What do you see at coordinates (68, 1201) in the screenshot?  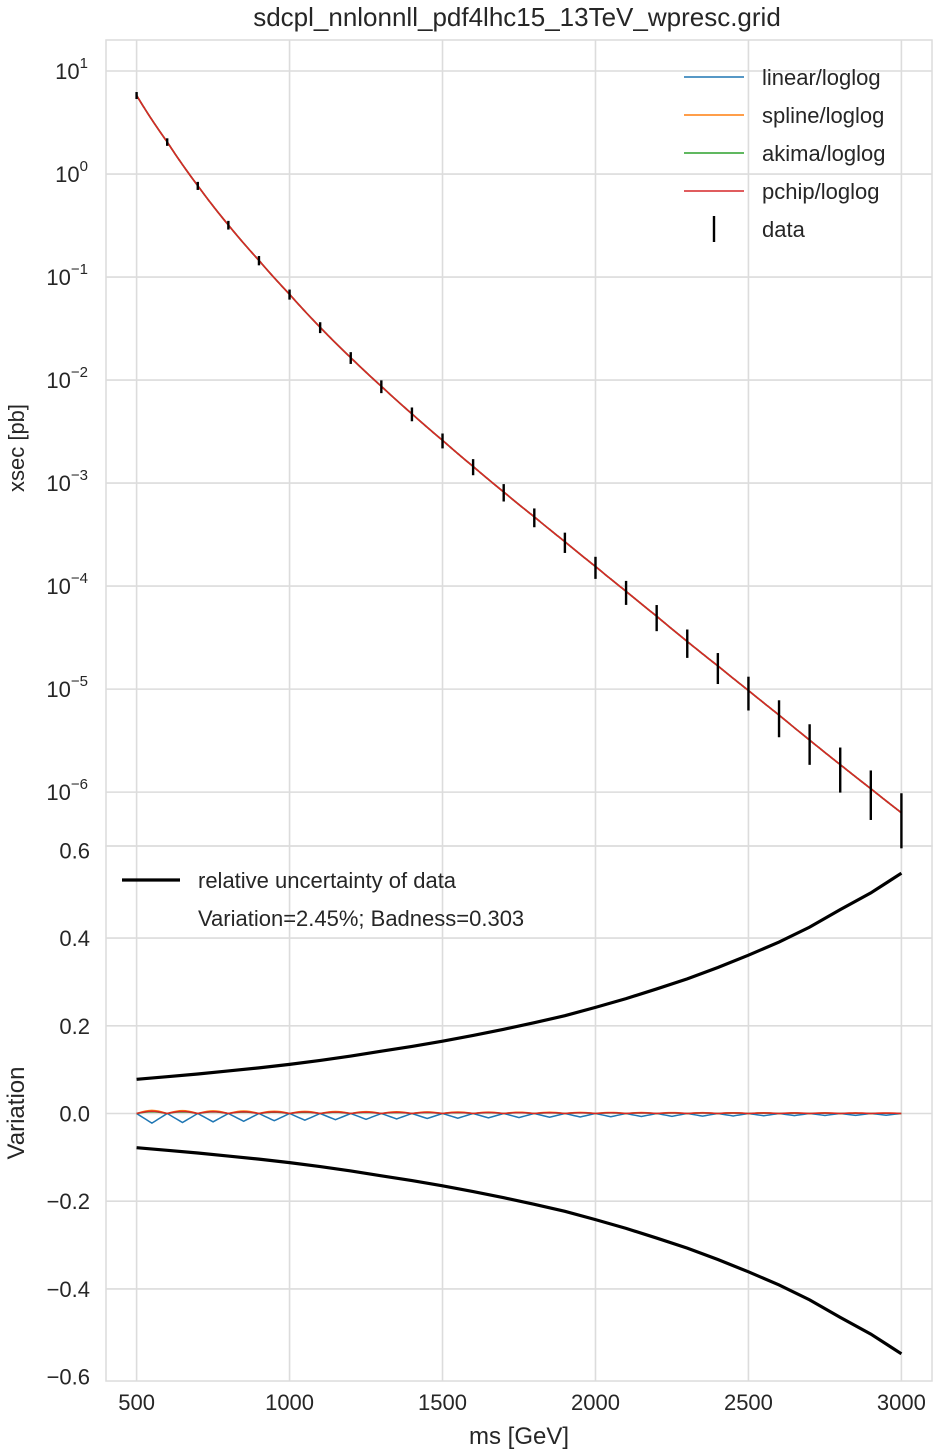 I see `bottom-y-tick-label: −0.2` at bounding box center [68, 1201].